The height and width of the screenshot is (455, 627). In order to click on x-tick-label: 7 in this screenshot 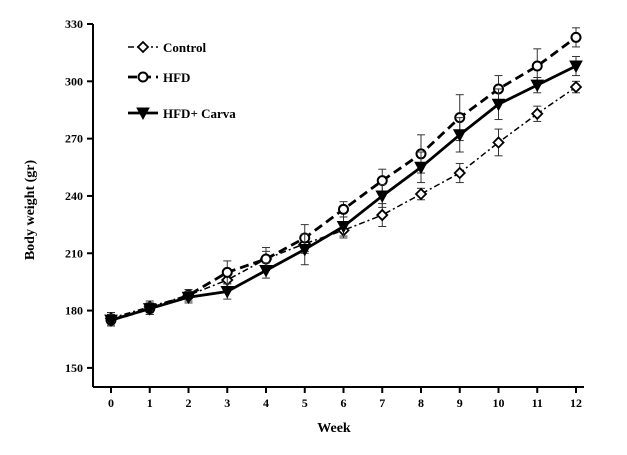, I will do `click(382, 403)`.